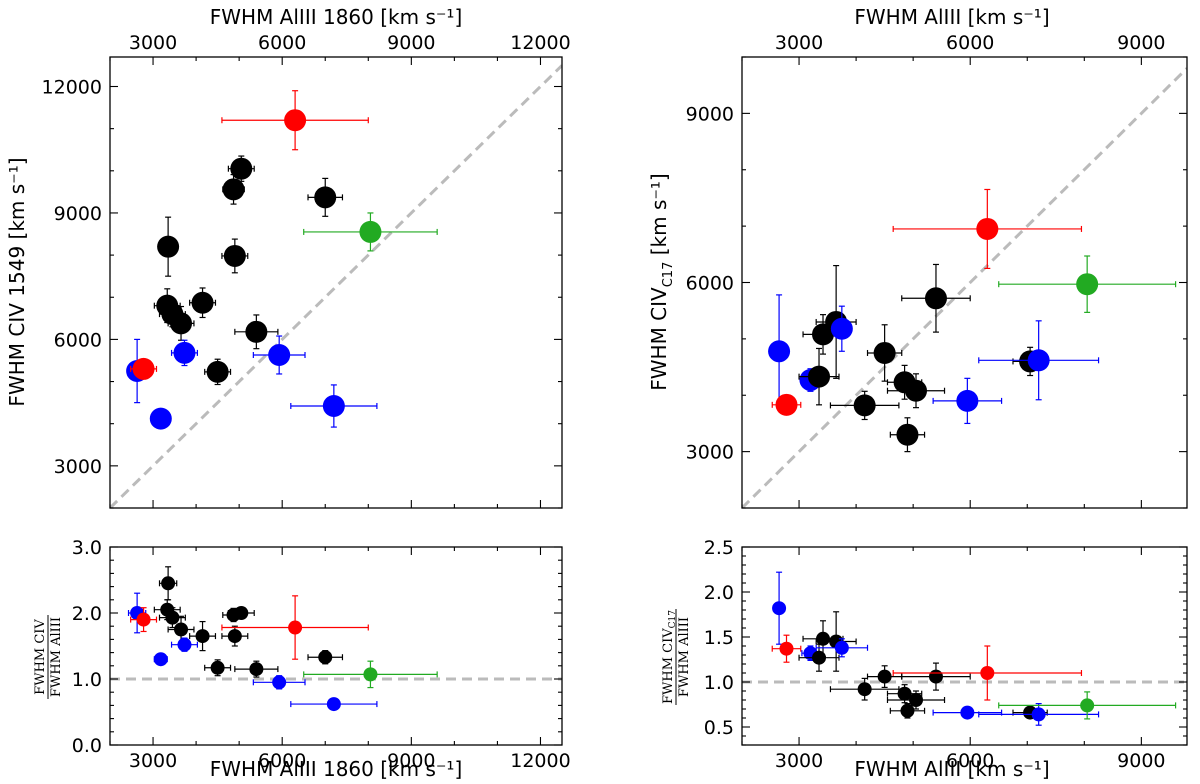 Image resolution: width=1200 pixels, height=784 pixels. What do you see at coordinates (1141, 761) in the screenshot?
I see `x-tick-label: 9000` at bounding box center [1141, 761].